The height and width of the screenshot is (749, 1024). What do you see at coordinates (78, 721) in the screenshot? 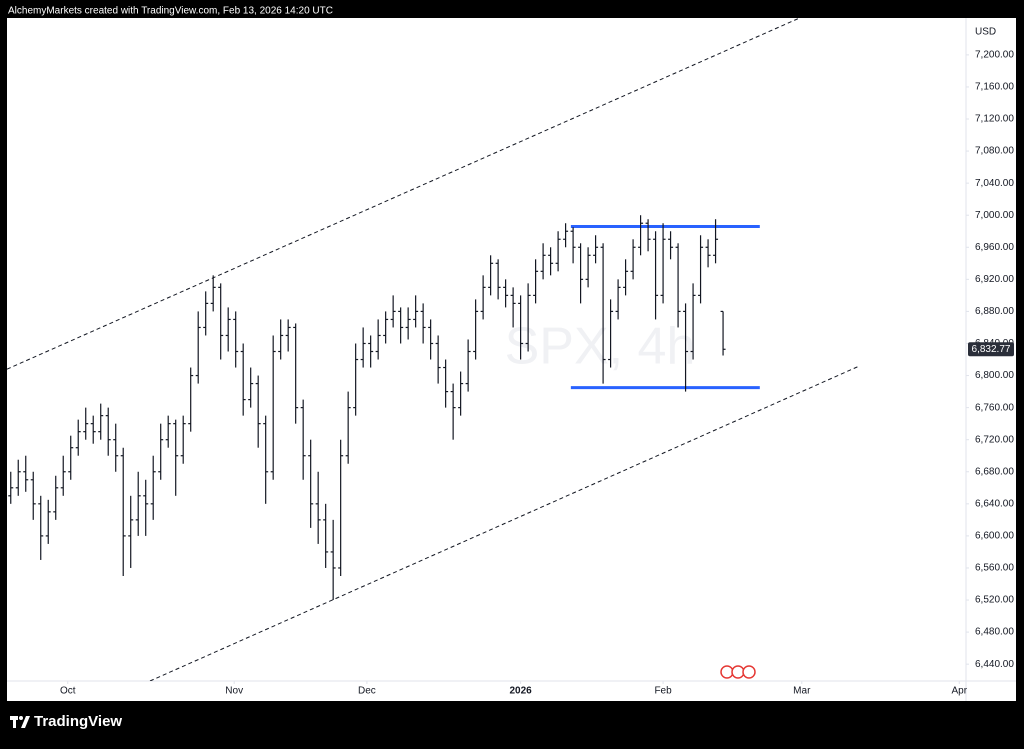
I see `logo-text: TradingView` at bounding box center [78, 721].